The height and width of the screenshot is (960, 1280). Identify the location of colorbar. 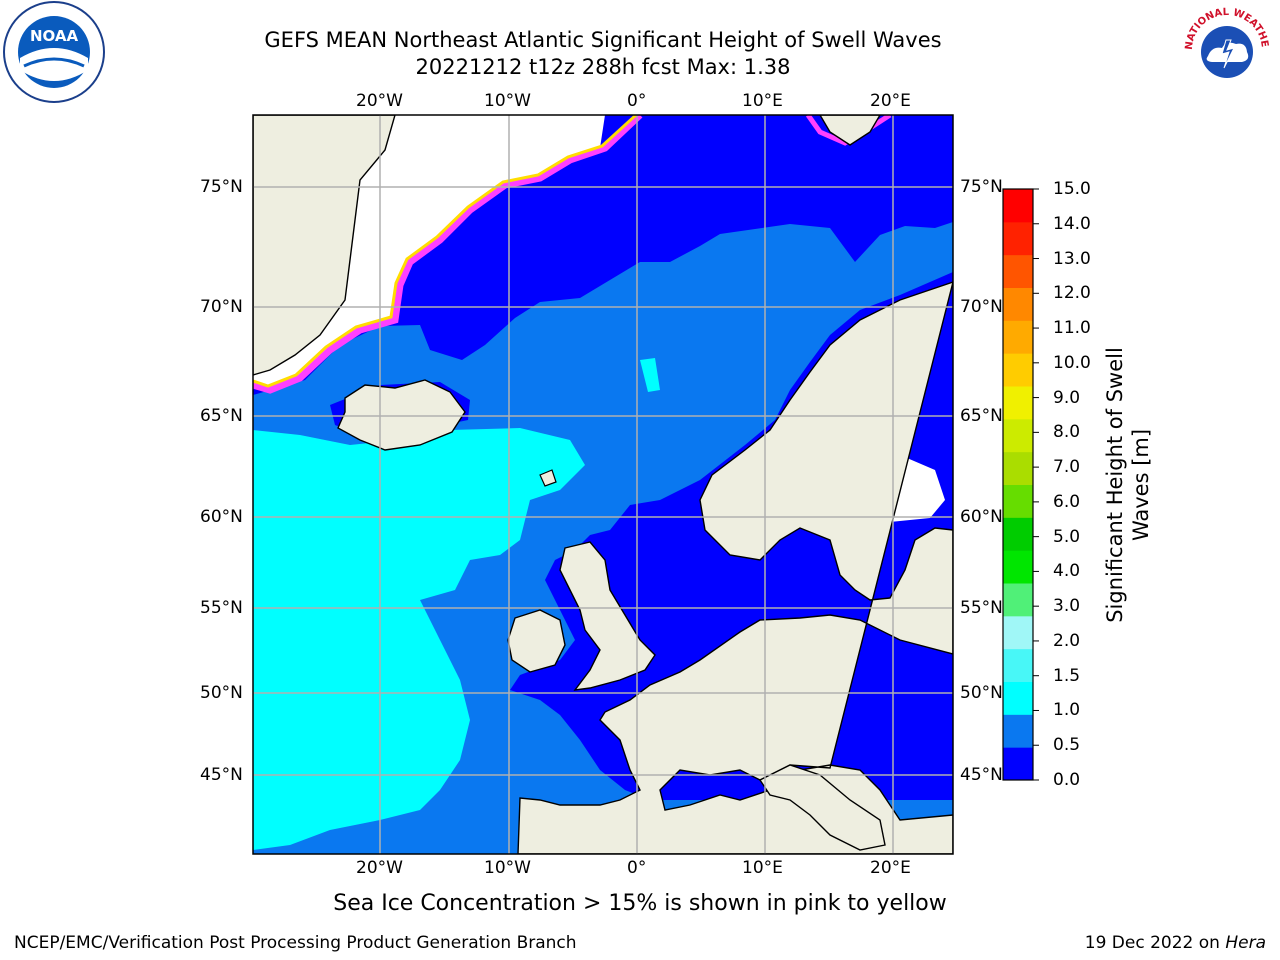
(1021, 484).